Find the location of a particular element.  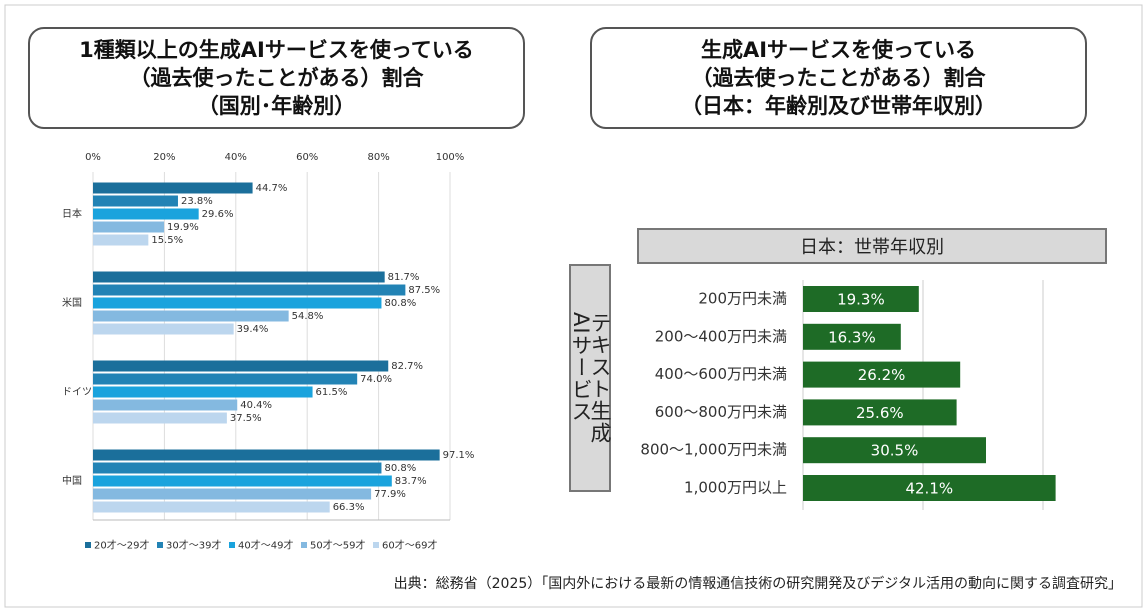

value-label: 16.3% is located at coordinates (852, 337).